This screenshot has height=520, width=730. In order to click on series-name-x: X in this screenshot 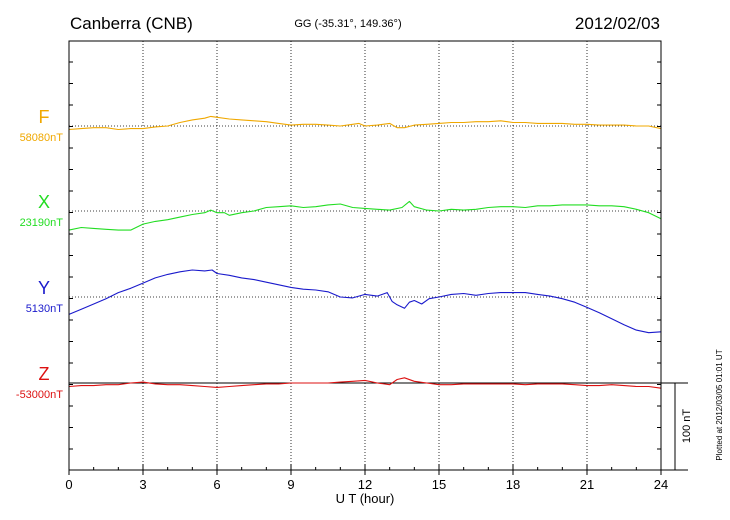, I will do `click(44, 202)`.